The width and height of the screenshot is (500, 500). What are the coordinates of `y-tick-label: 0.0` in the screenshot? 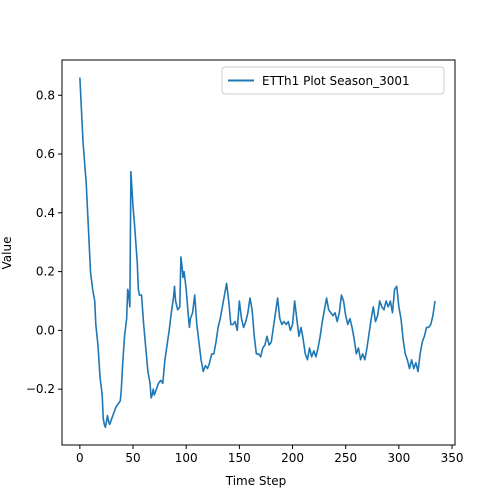 It's located at (45, 330).